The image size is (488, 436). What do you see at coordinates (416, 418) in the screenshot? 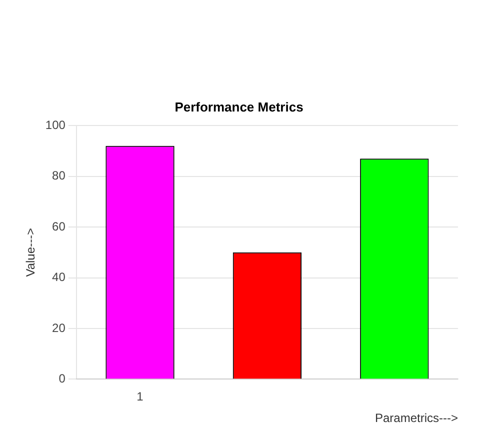
I see `x-axis-title: Parametrics--->` at bounding box center [416, 418].